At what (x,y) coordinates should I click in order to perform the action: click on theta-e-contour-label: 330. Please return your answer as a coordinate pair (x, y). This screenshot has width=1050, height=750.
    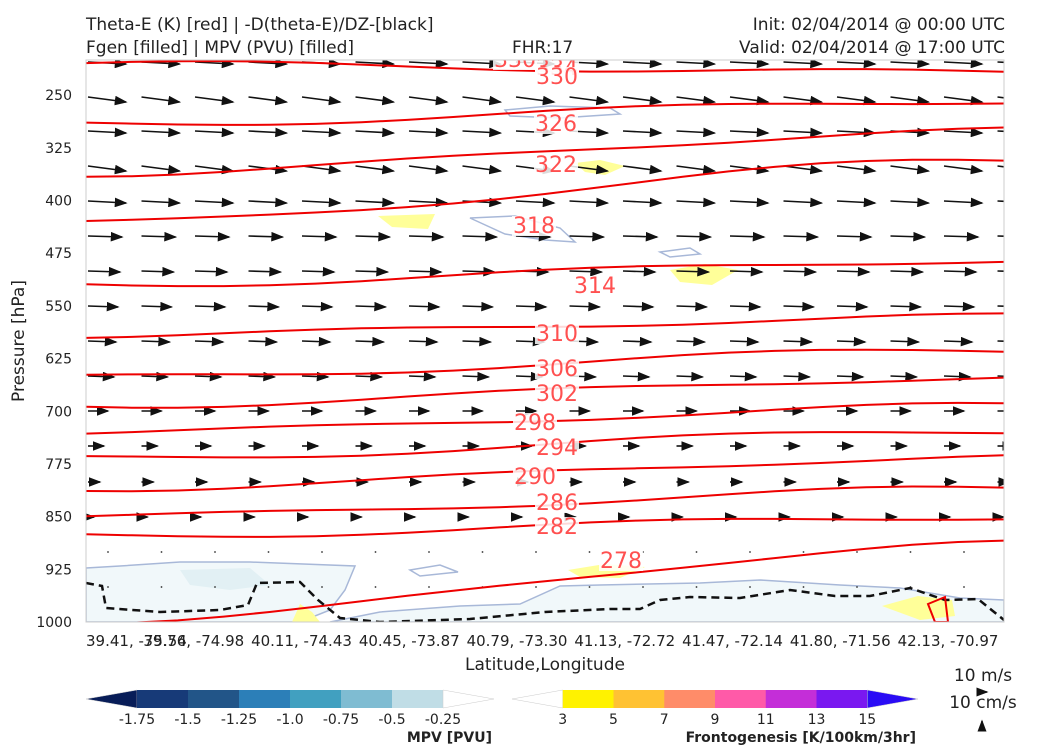
    Looking at the image, I should click on (557, 77).